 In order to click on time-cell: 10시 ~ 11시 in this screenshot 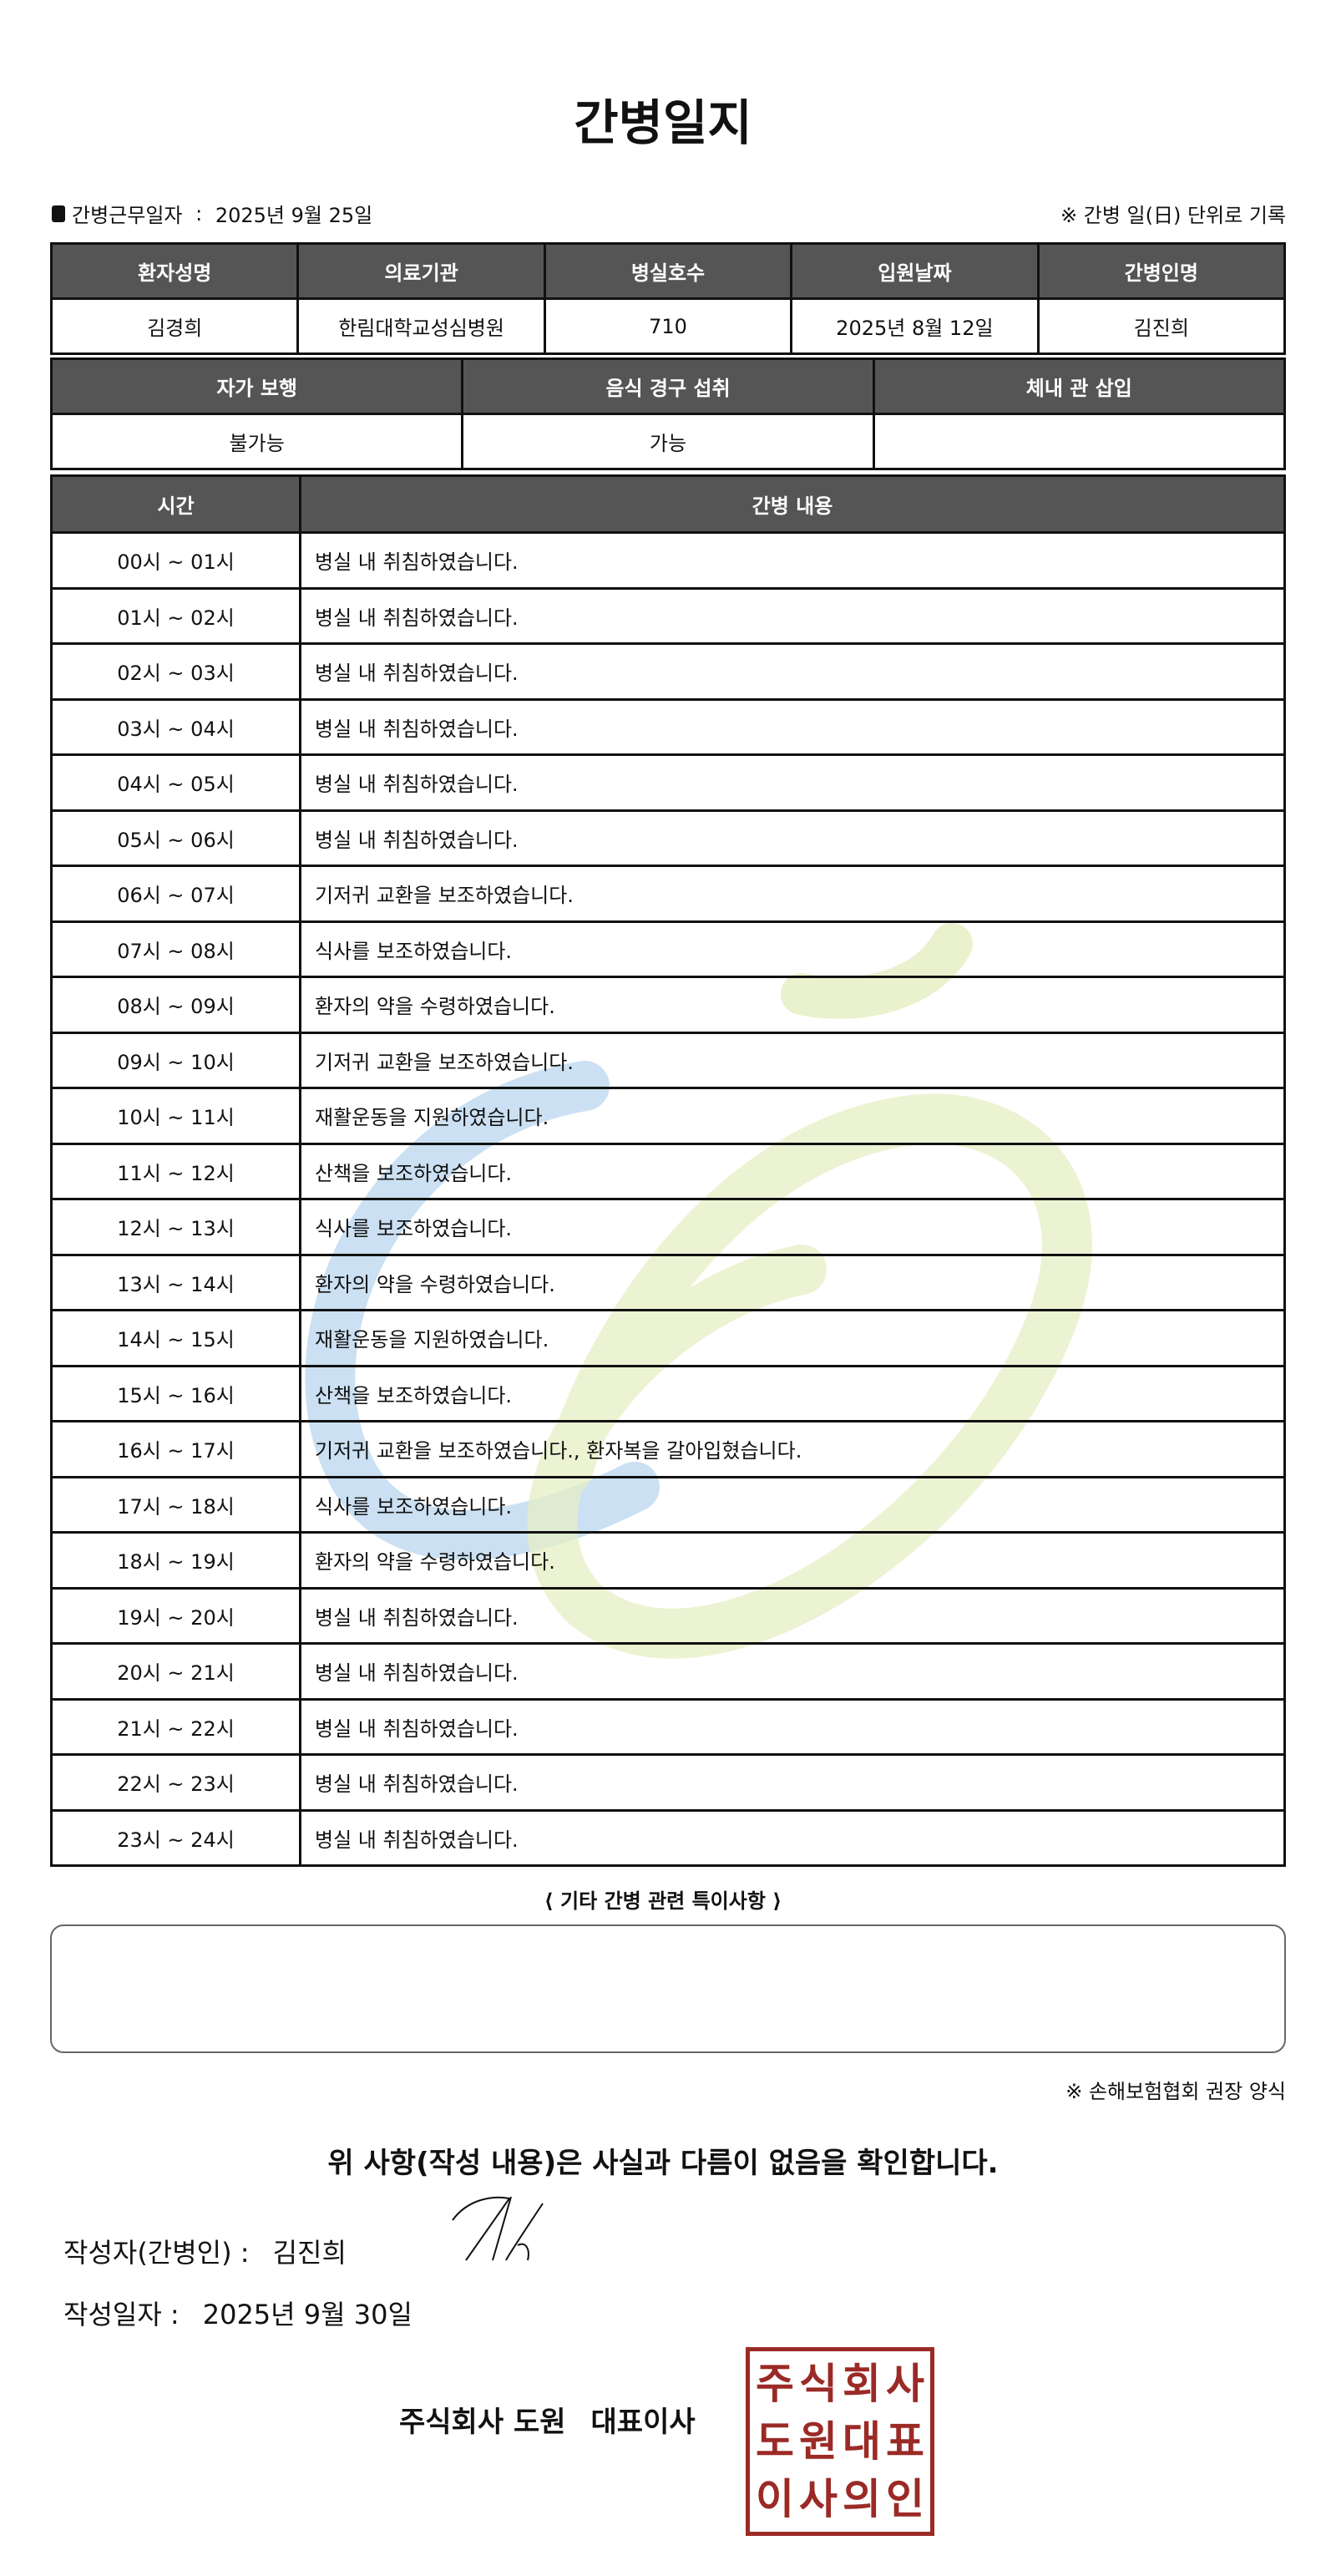, I will do `click(175, 1116)`.